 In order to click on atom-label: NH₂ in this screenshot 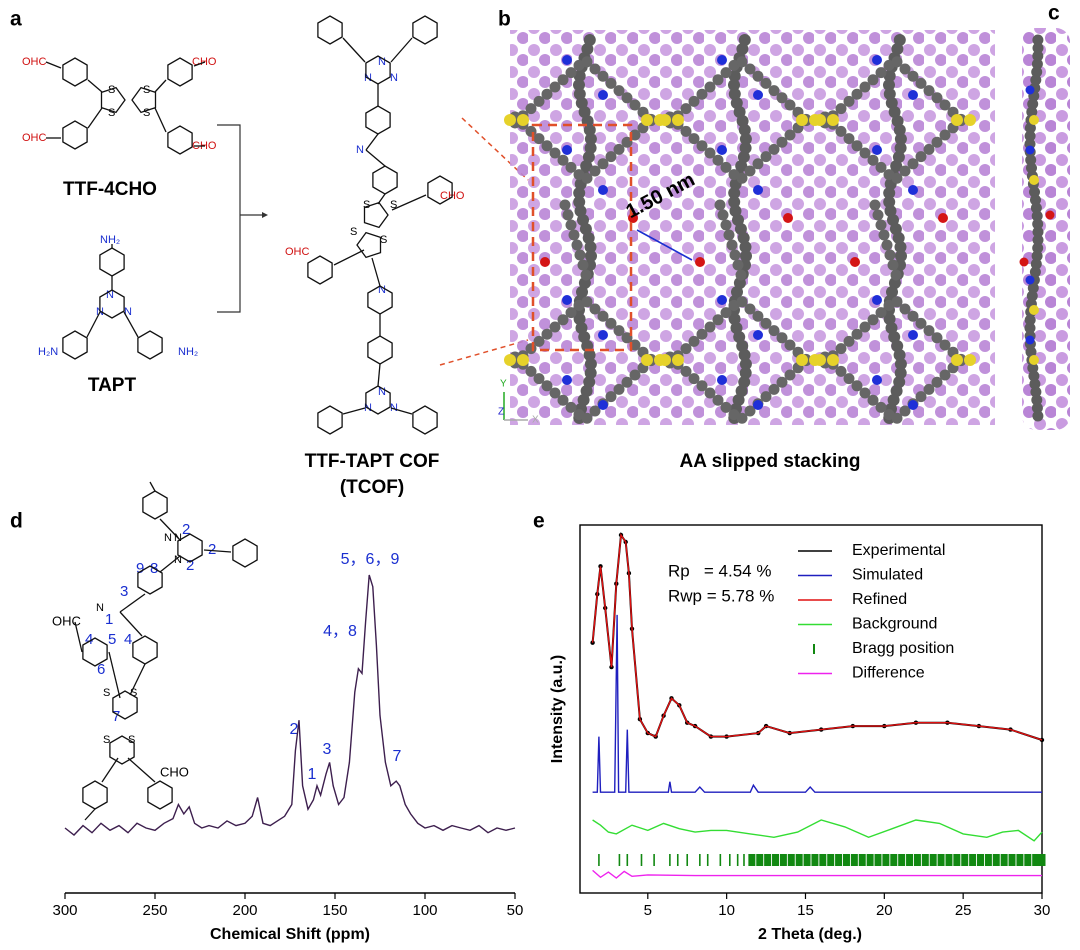, I will do `click(188, 352)`.